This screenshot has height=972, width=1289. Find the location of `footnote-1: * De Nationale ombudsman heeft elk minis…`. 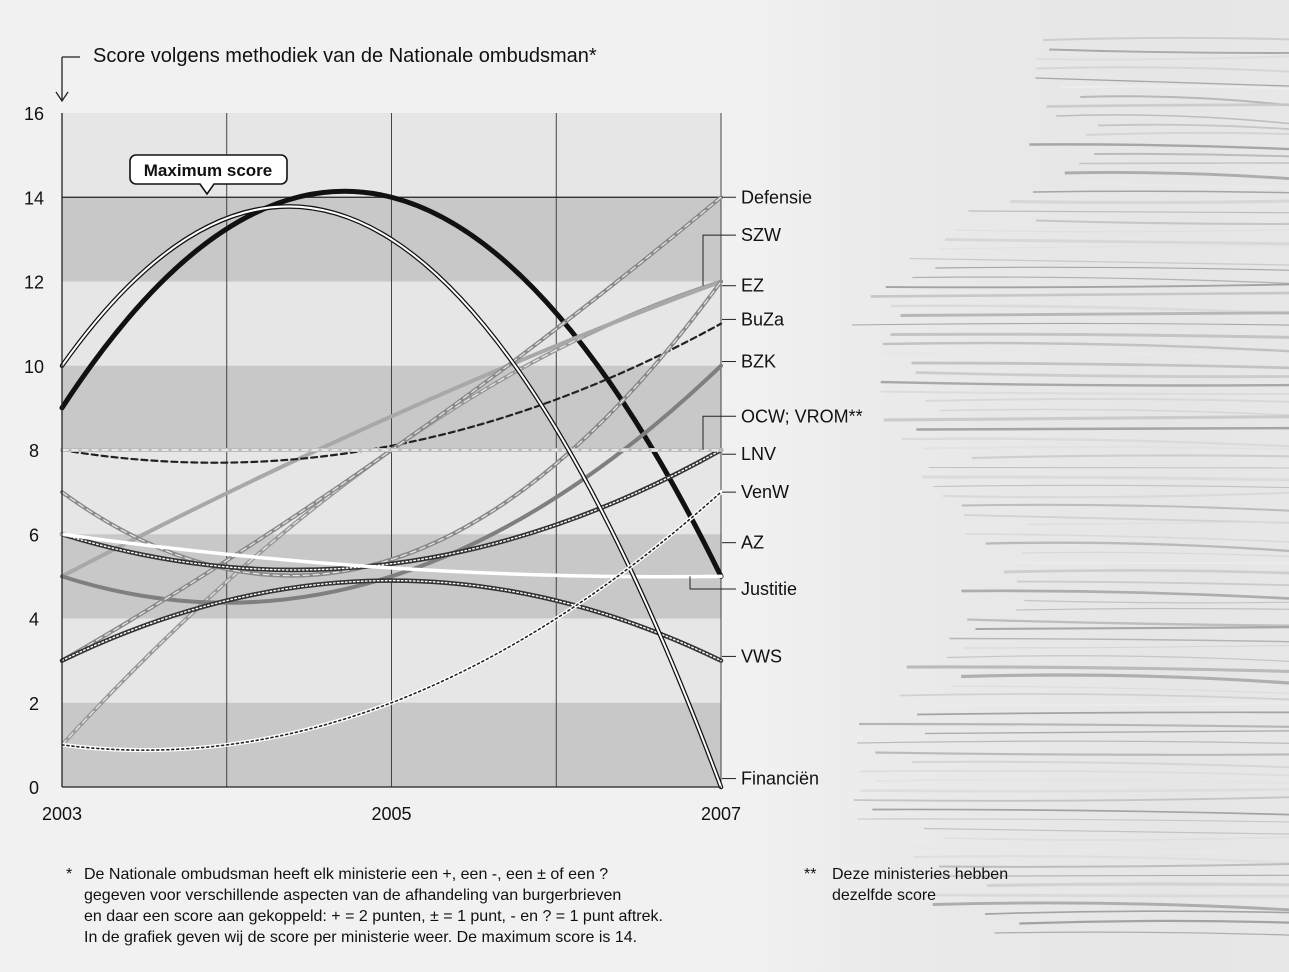

footnote-1: * De Nationale ombudsman heeft elk minis… is located at coordinates (446, 906).